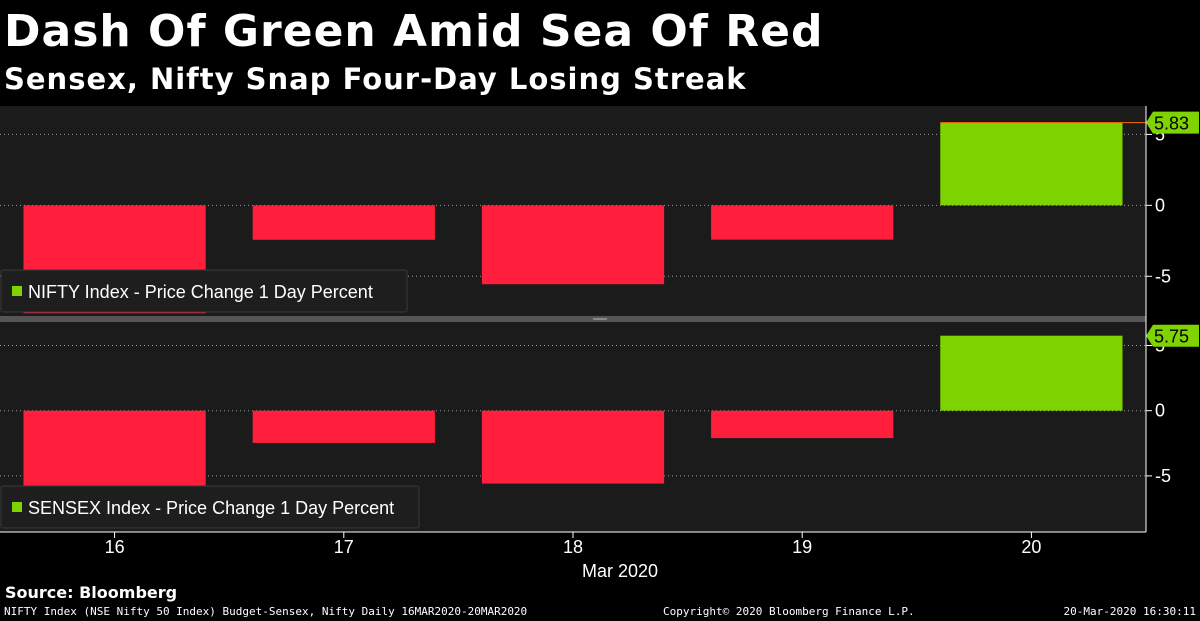  I want to click on x-tick-label-19: 19, so click(802, 547).